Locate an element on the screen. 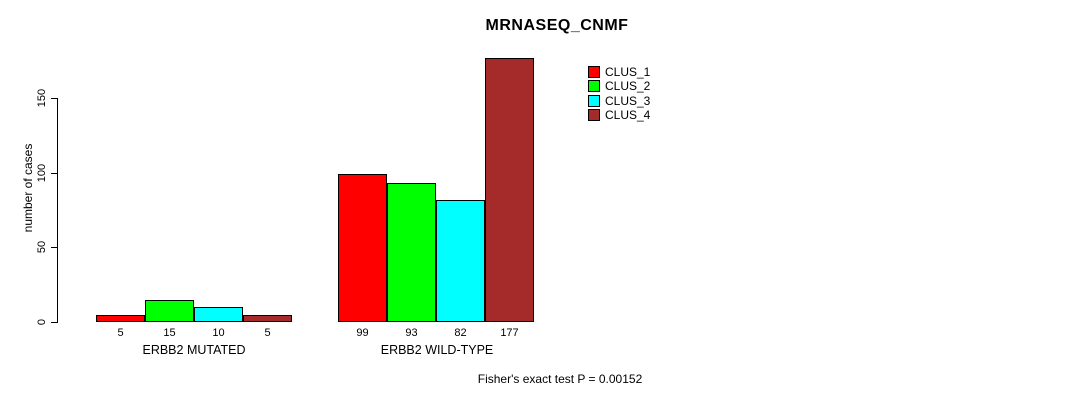 The image size is (1090, 400). y-tick-label-100: 100 is located at coordinates (42, 173).